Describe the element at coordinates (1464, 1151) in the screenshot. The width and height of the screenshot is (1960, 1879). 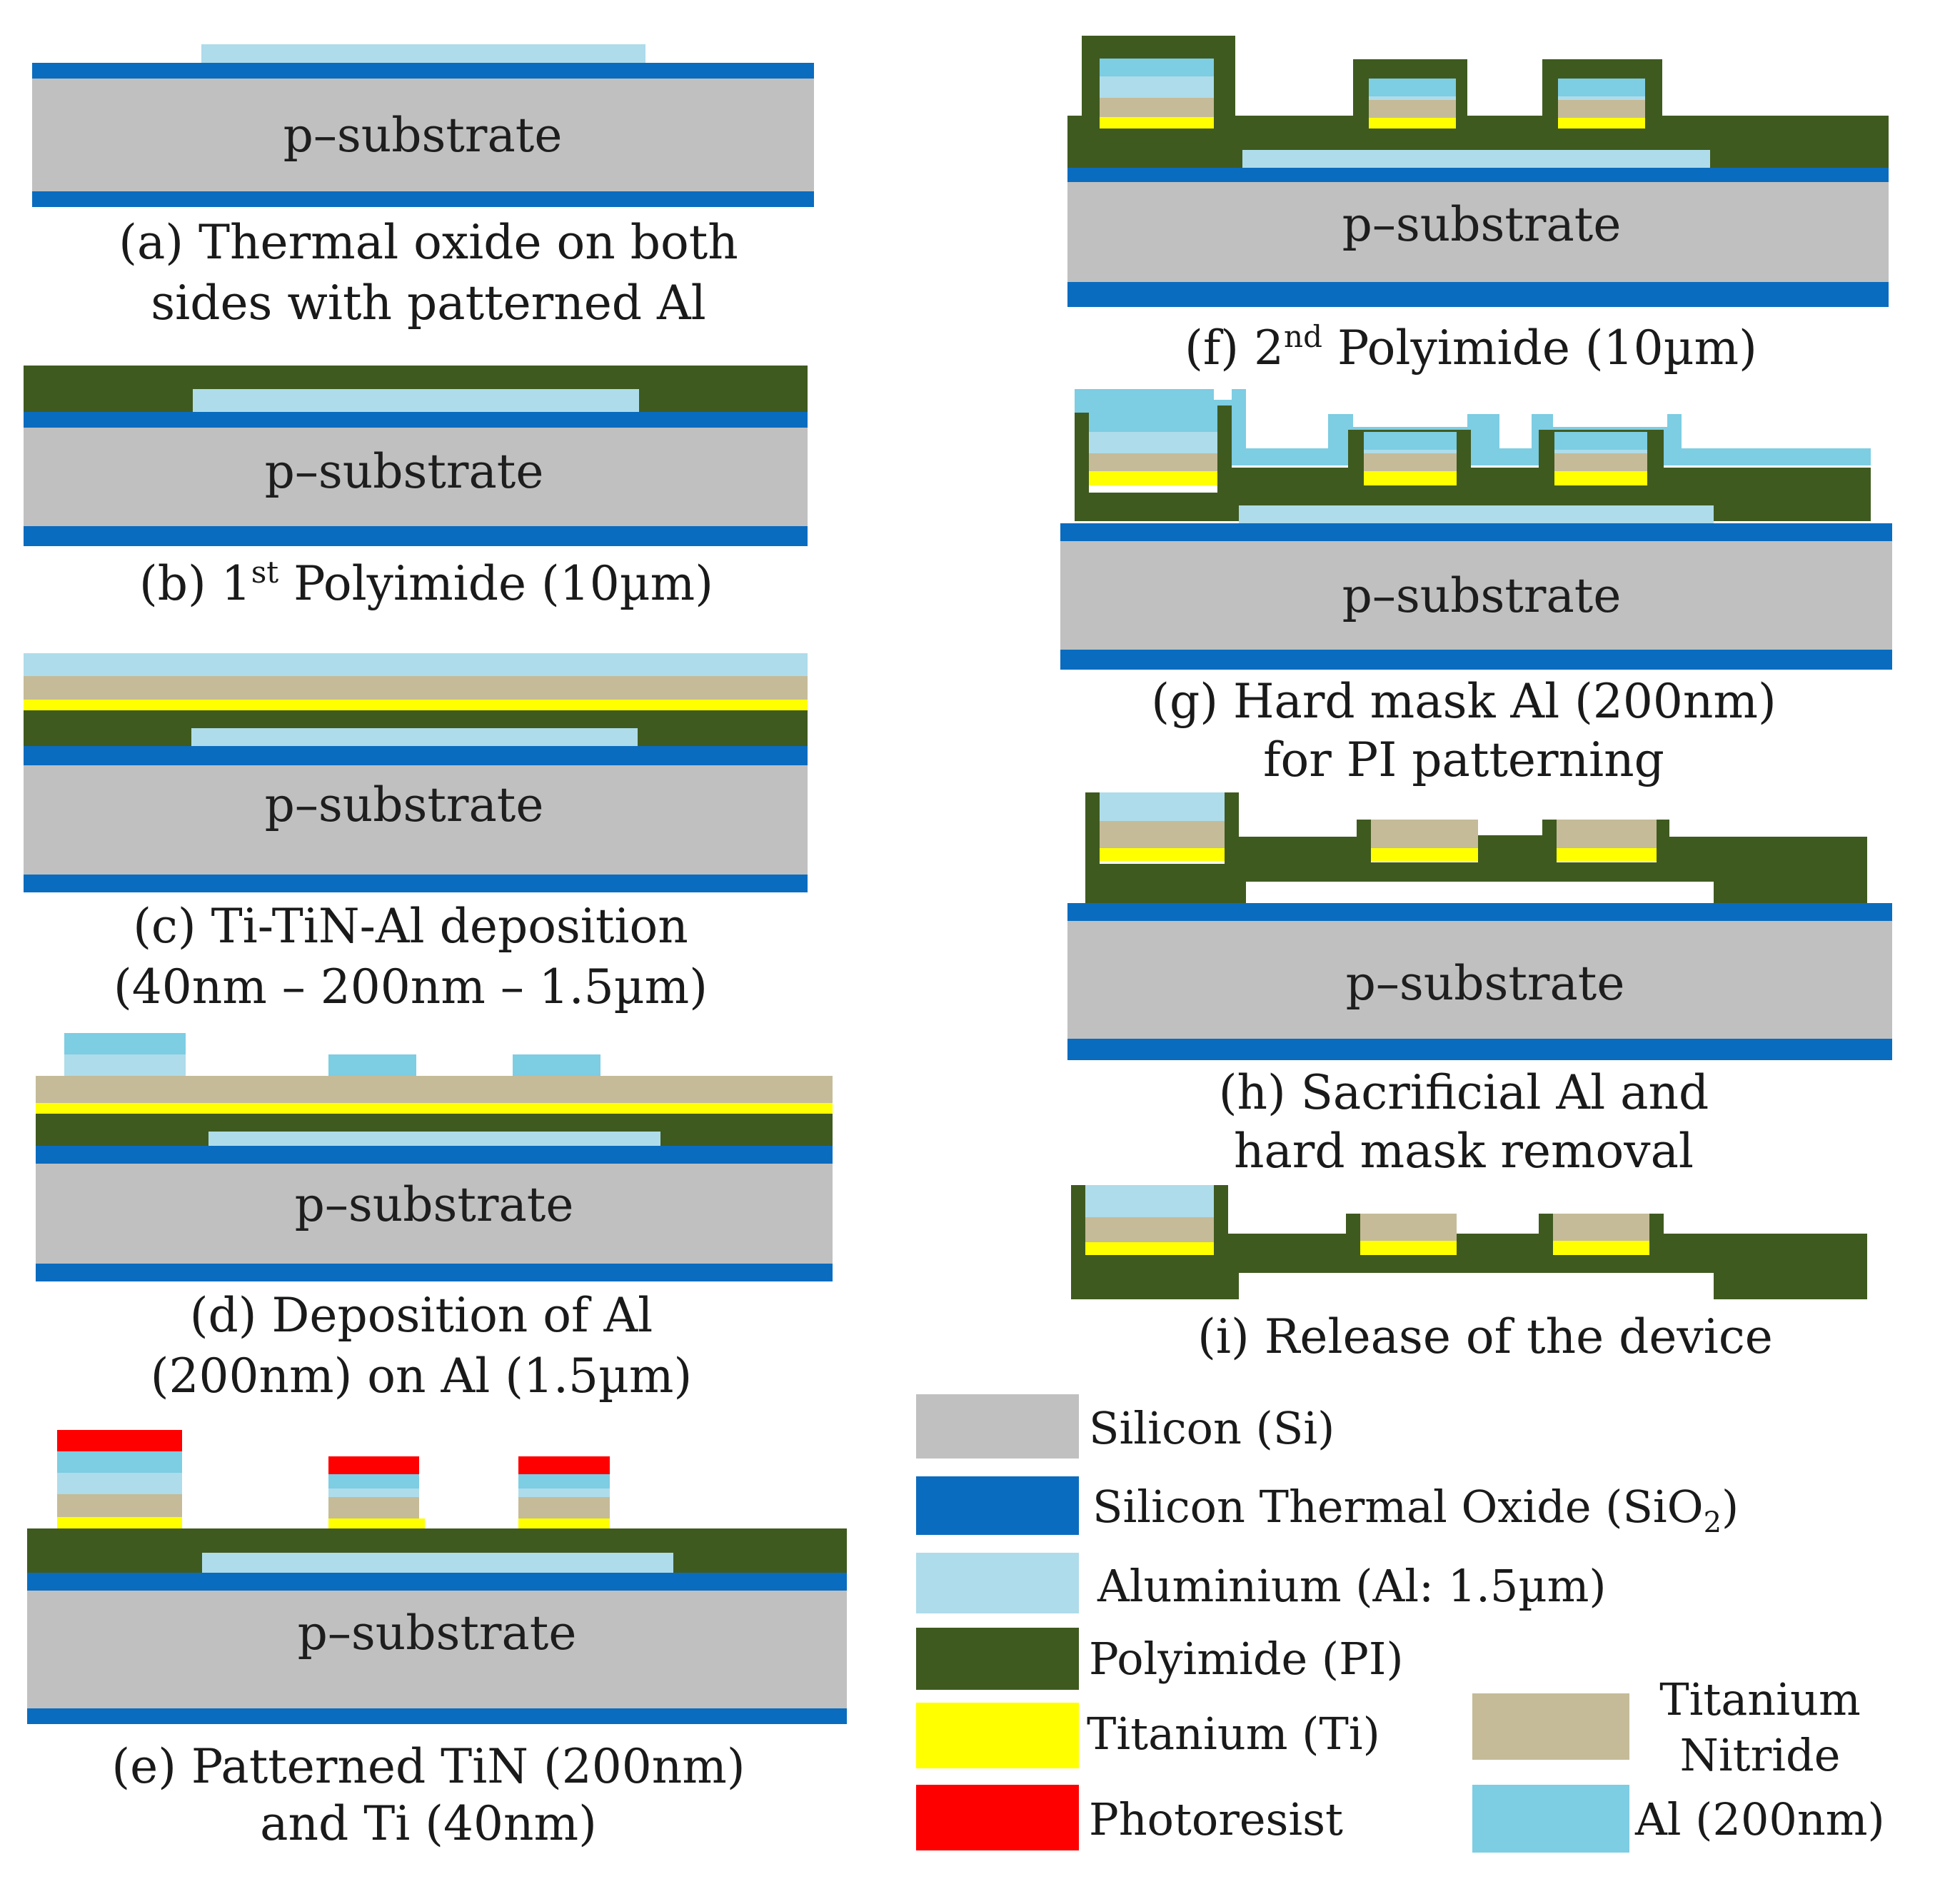
I see `step-h-caption-line-2: hard mask removal` at that location.